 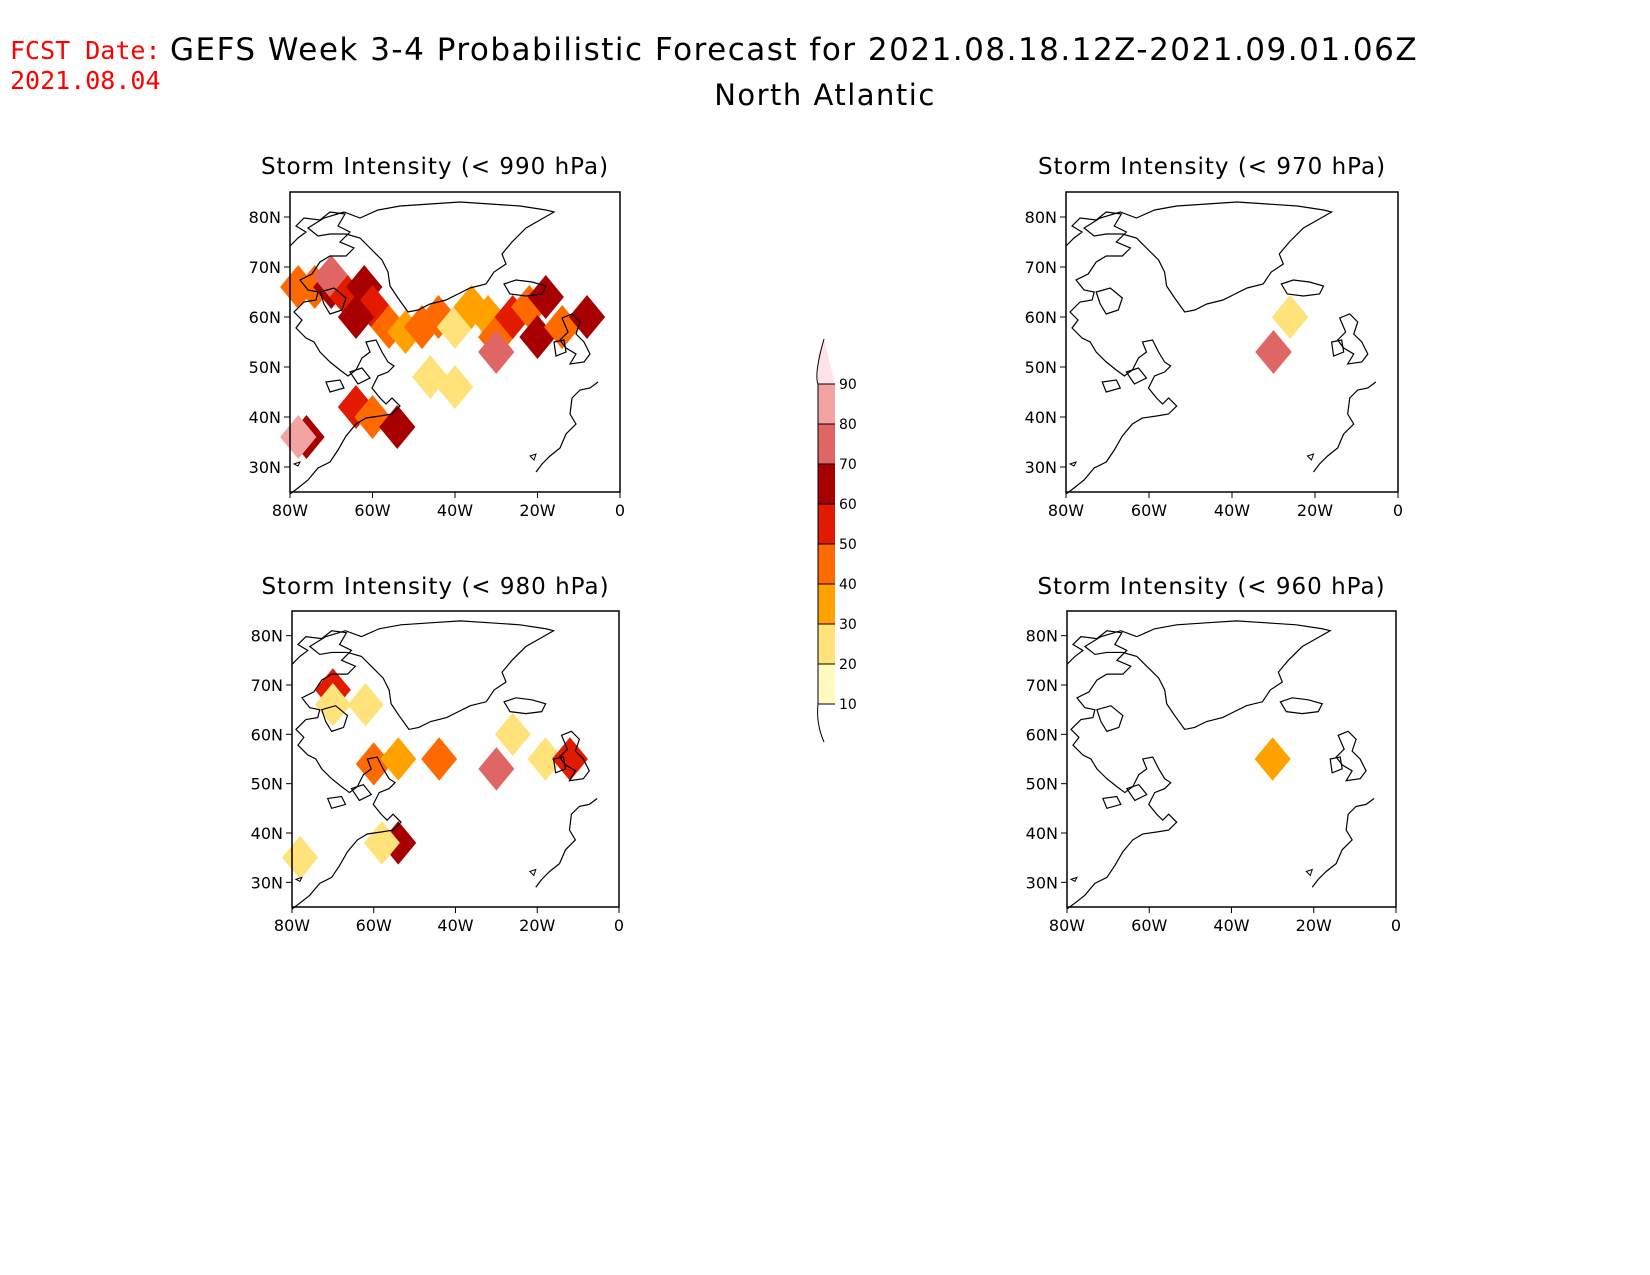 I want to click on colorbar-label: 30, so click(x=848, y=625).